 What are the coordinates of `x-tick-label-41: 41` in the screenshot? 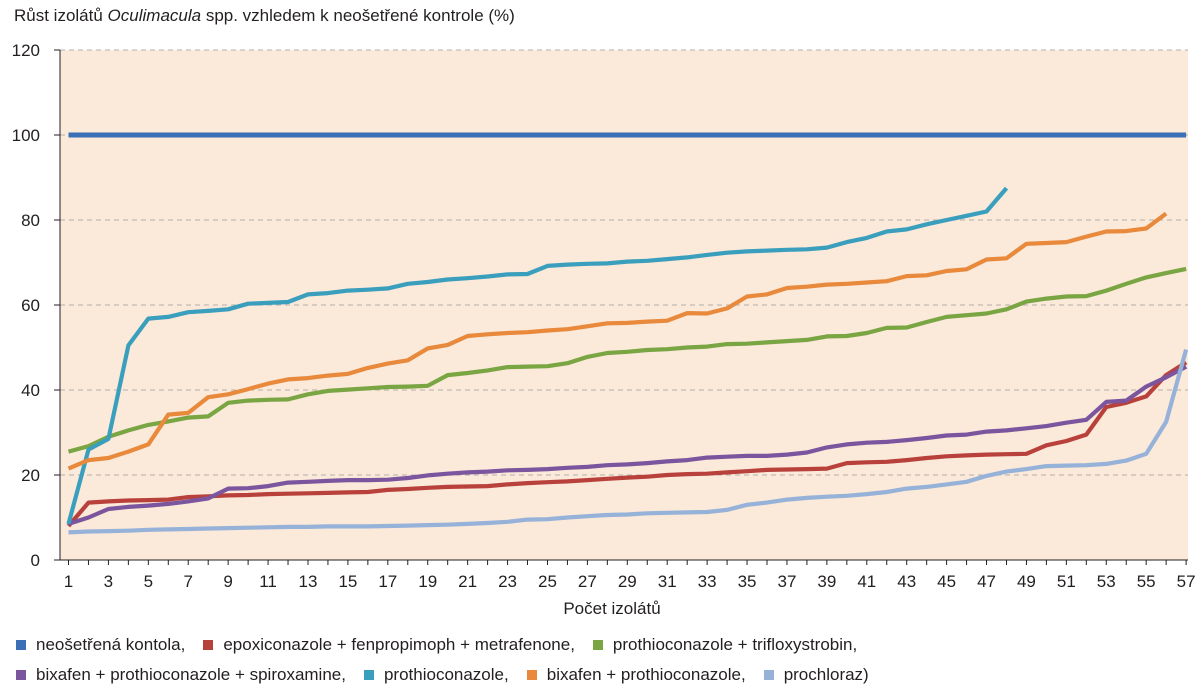 It's located at (866, 581).